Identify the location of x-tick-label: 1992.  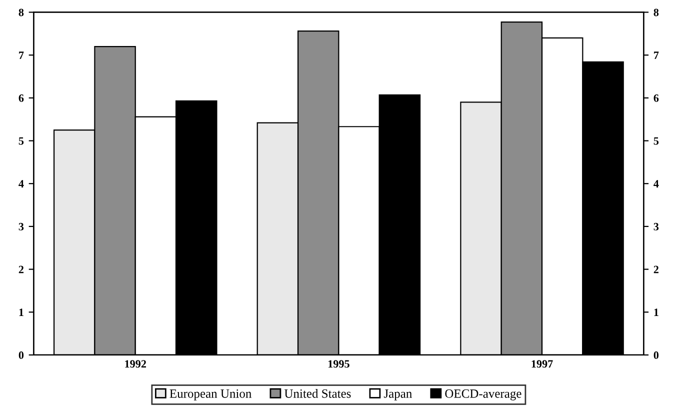
(135, 364).